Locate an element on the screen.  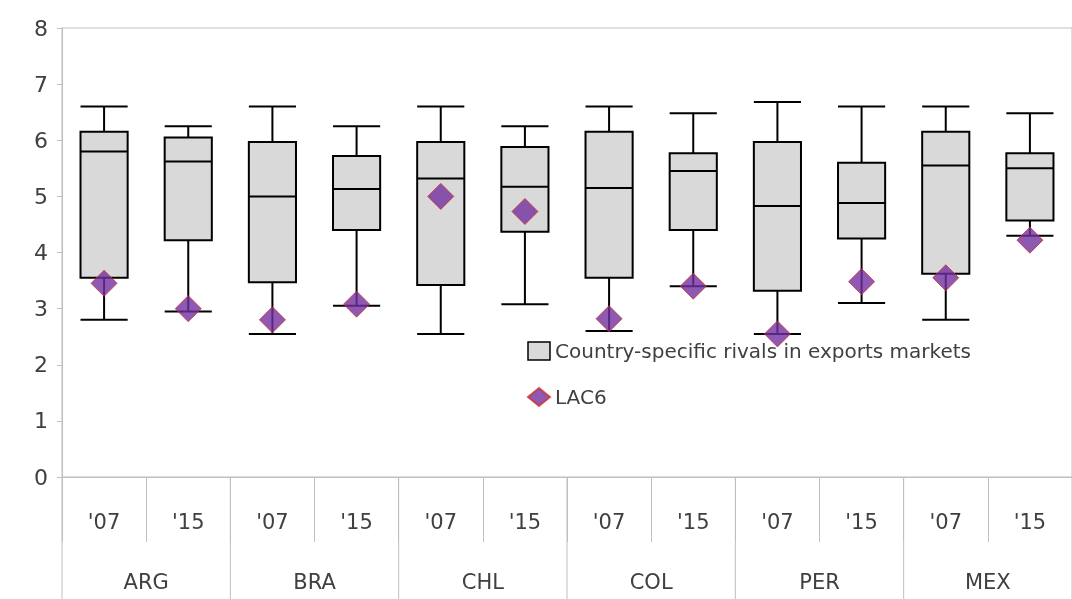
legend-label: LAC6 is located at coordinates (581, 397).